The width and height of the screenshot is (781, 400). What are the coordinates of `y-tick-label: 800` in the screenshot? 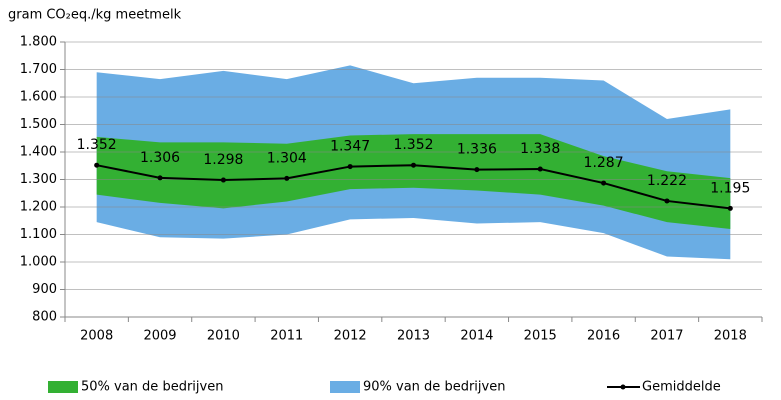 It's located at (44, 317).